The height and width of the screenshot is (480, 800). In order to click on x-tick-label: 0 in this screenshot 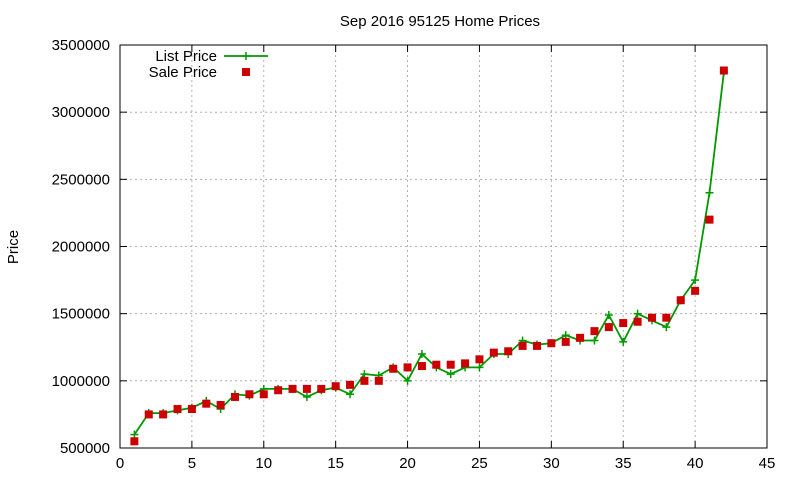, I will do `click(120, 463)`.